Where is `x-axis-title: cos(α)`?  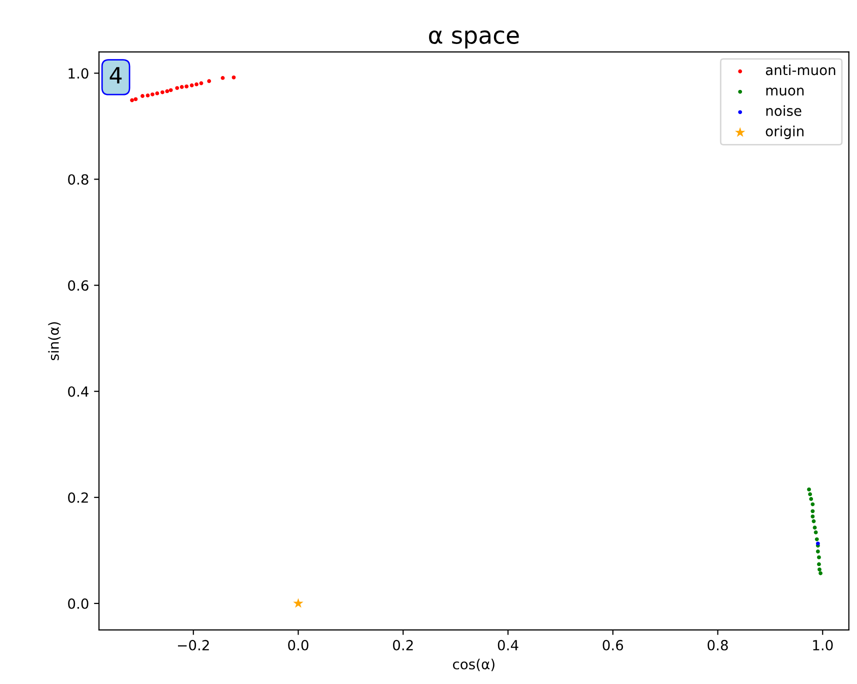
x-axis-title: cos(α) is located at coordinates (473, 665).